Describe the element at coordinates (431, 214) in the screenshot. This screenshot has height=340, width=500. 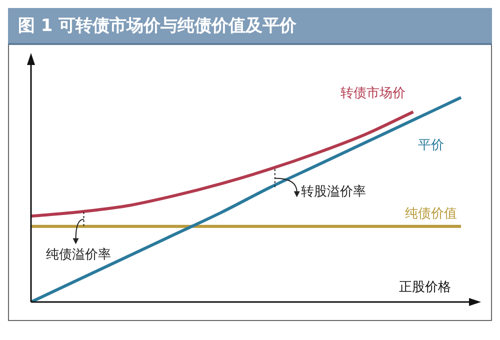
I see `series-label: 纯债价值` at that location.